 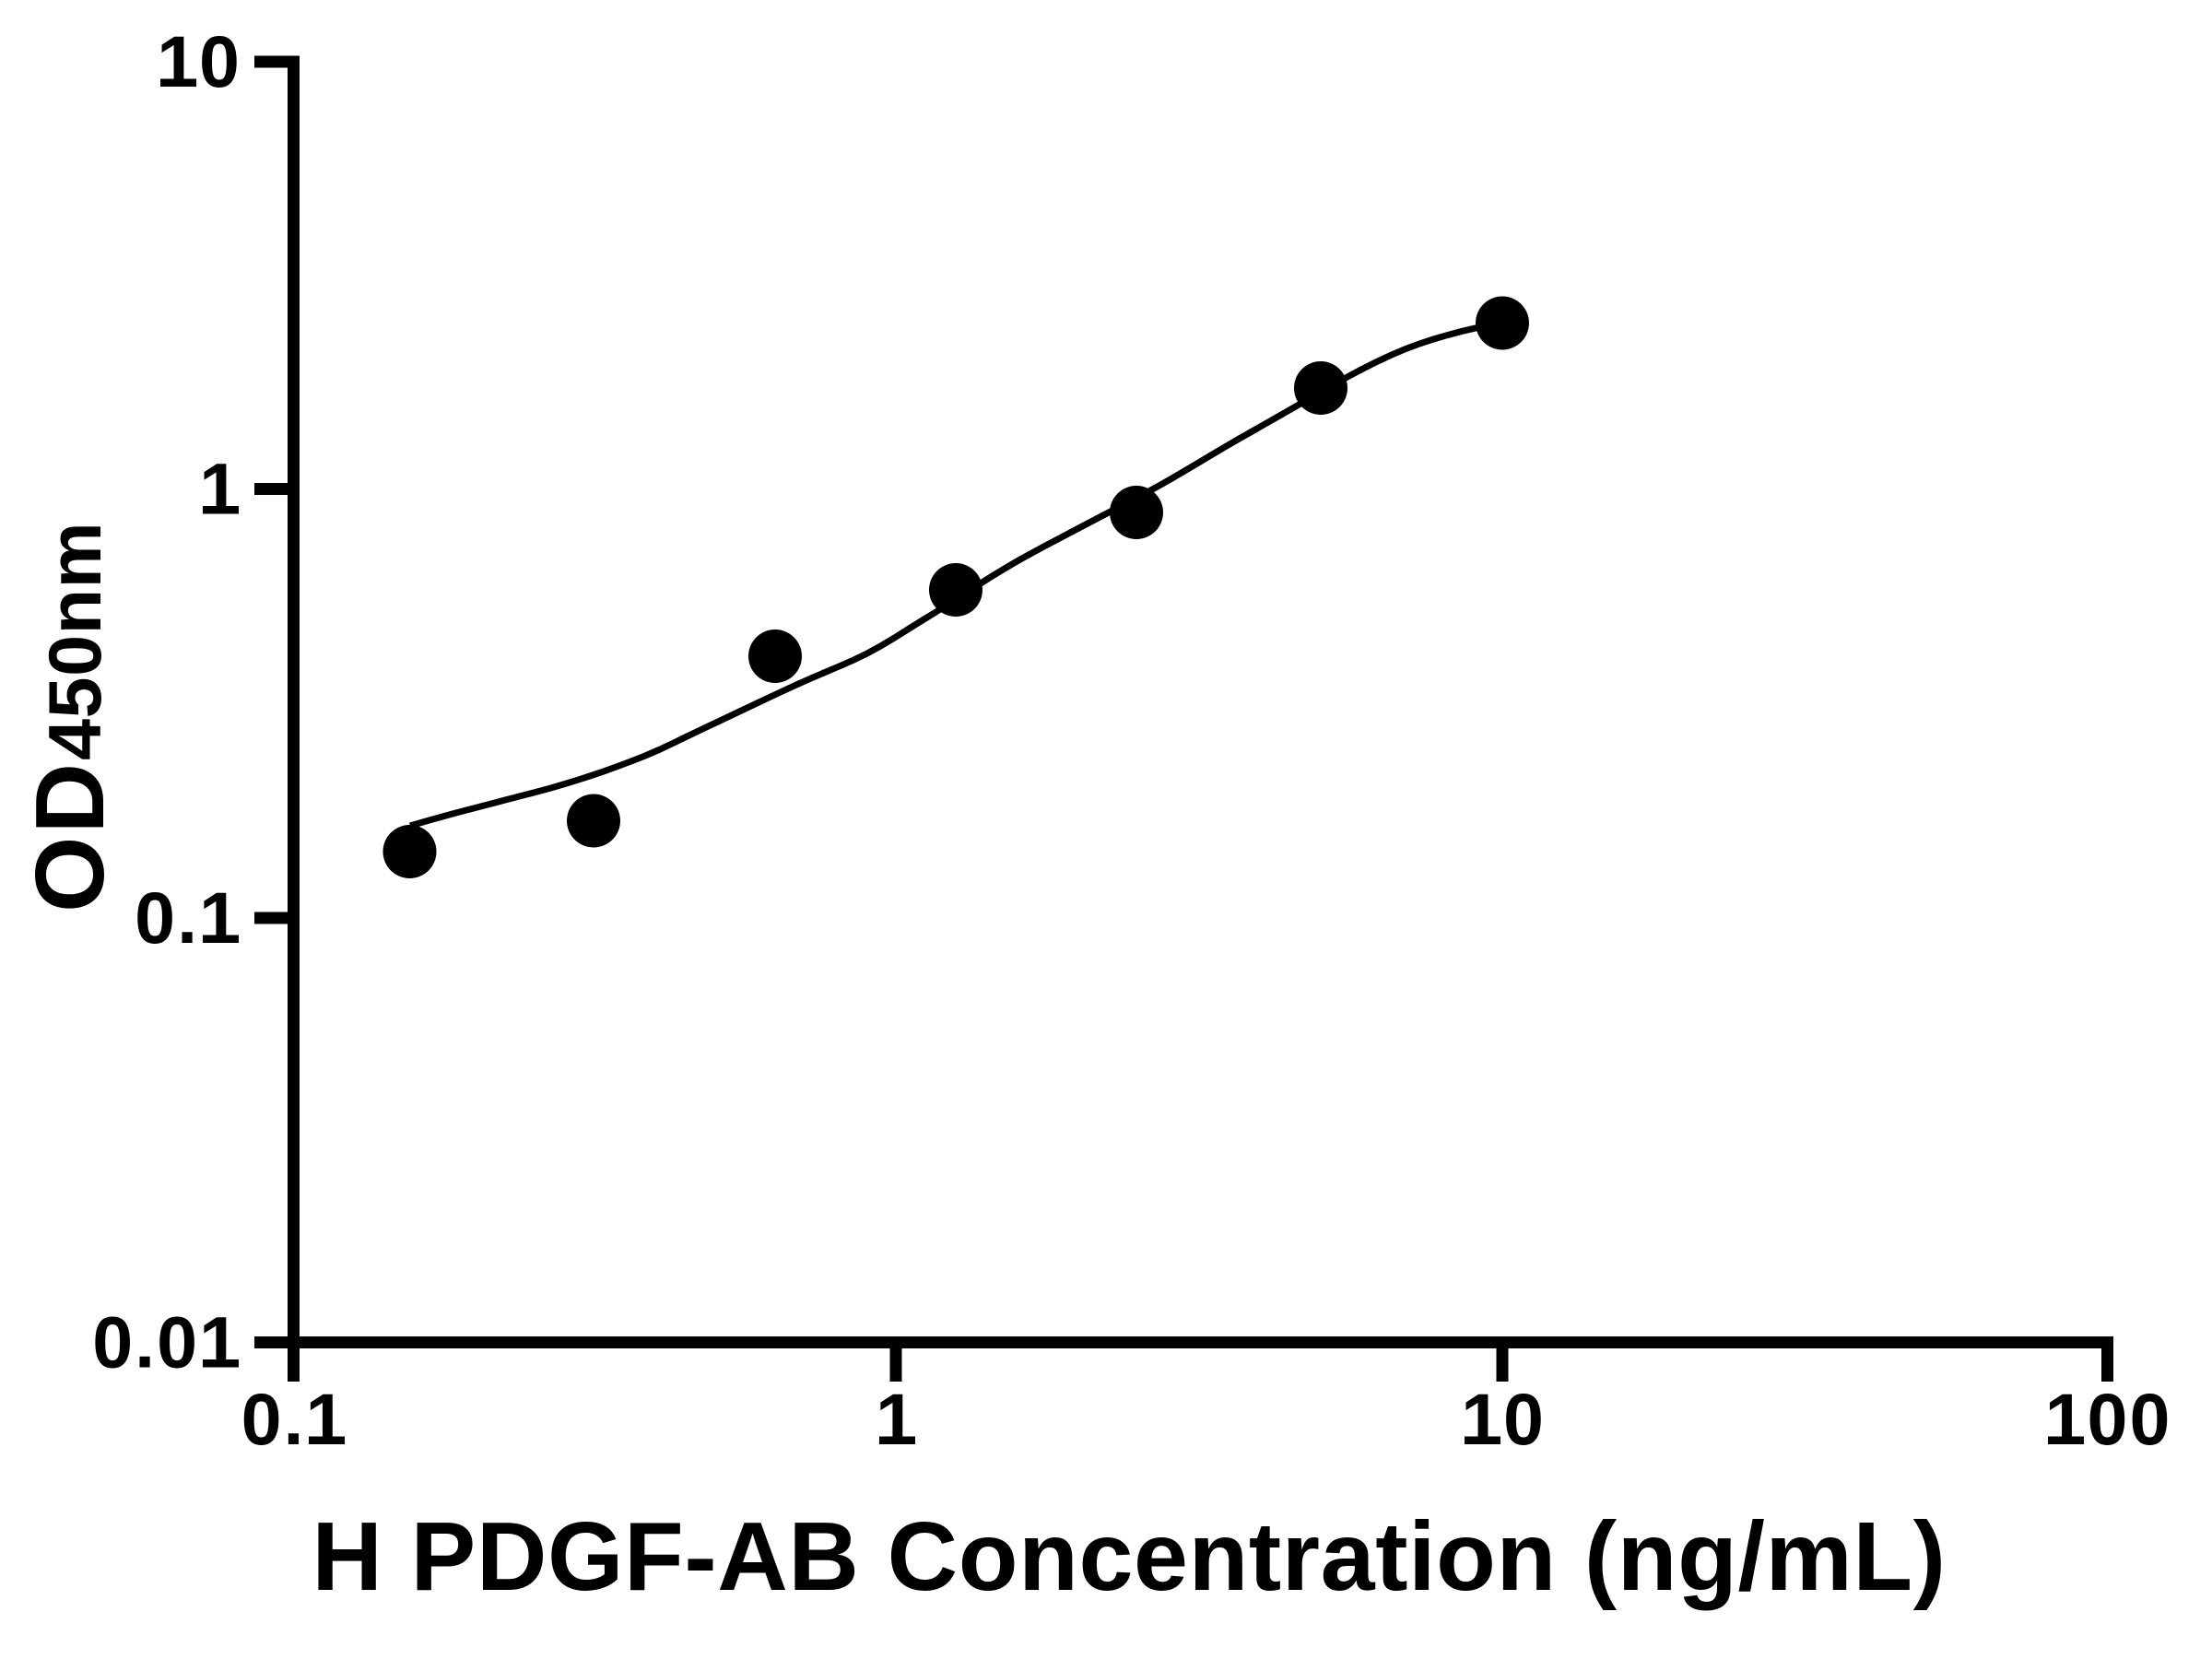 What do you see at coordinates (1129, 1556) in the screenshot?
I see `svg-text:H PDGF-AB Concentration (ng/mL: H PDGF-AB Concentration (ng/mL)` at bounding box center [1129, 1556].